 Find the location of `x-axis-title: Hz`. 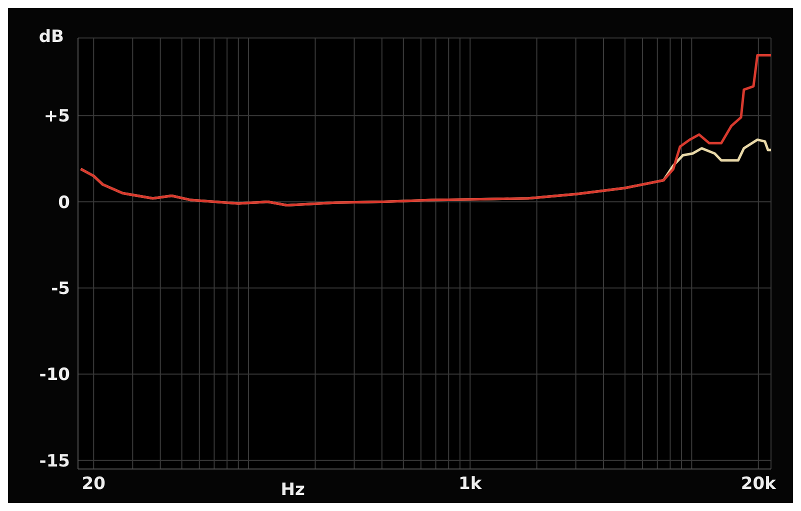

x-axis-title: Hz is located at coordinates (292, 490).